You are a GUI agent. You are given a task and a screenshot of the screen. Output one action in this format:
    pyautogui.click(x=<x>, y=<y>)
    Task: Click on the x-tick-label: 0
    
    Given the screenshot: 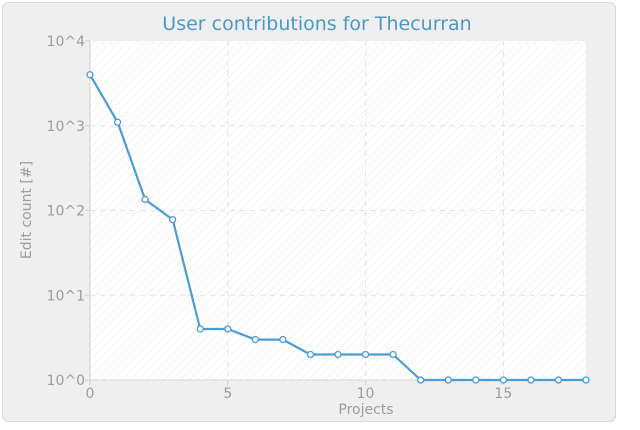 What is the action you would take?
    pyautogui.click(x=90, y=394)
    